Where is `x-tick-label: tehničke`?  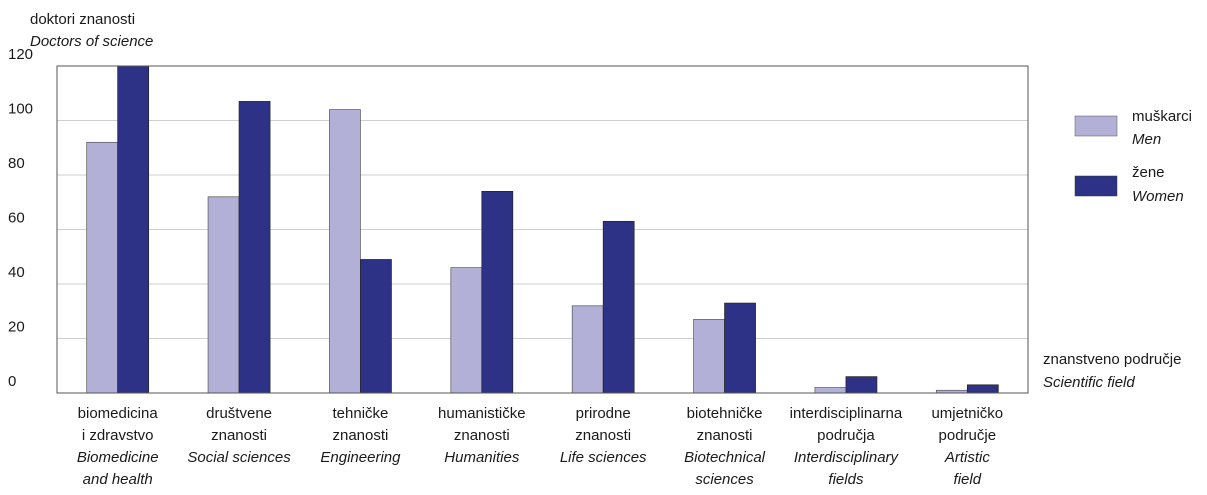 x-tick-label: tehničke is located at coordinates (361, 413).